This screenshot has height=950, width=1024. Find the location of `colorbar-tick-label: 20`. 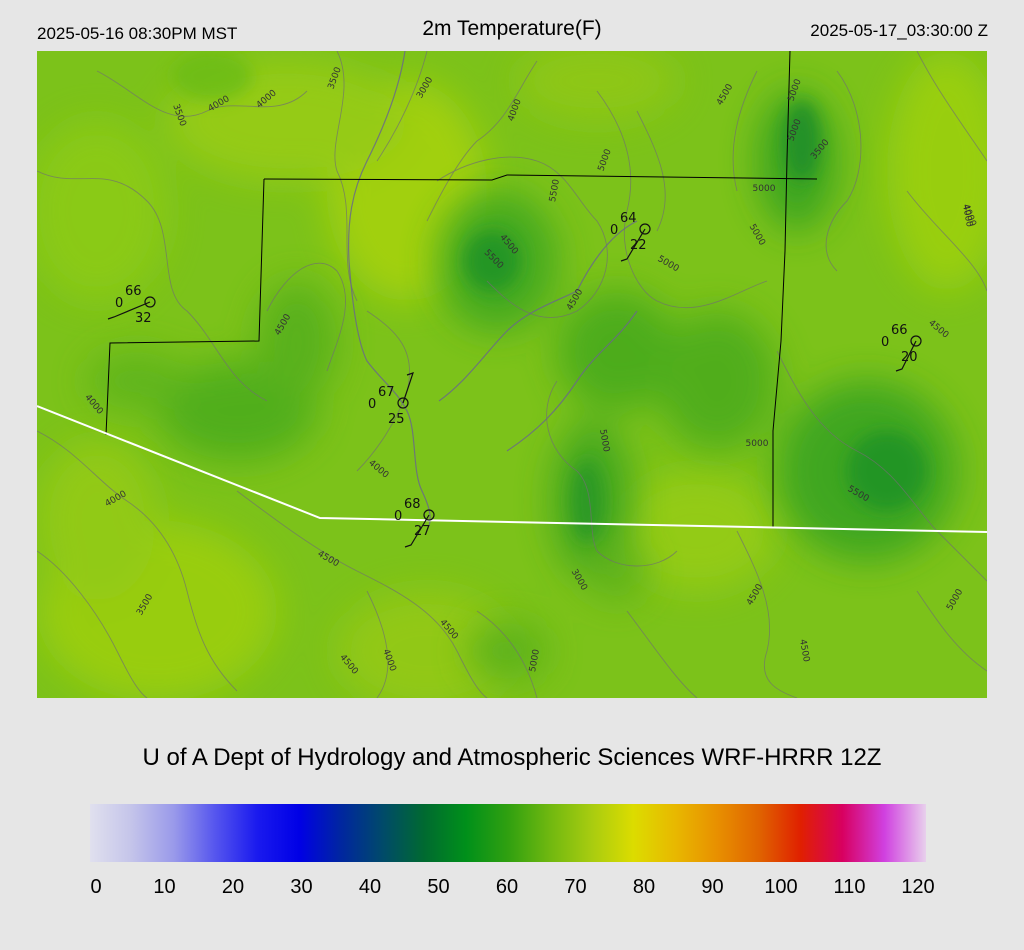

colorbar-tick-label: 20 is located at coordinates (233, 887).